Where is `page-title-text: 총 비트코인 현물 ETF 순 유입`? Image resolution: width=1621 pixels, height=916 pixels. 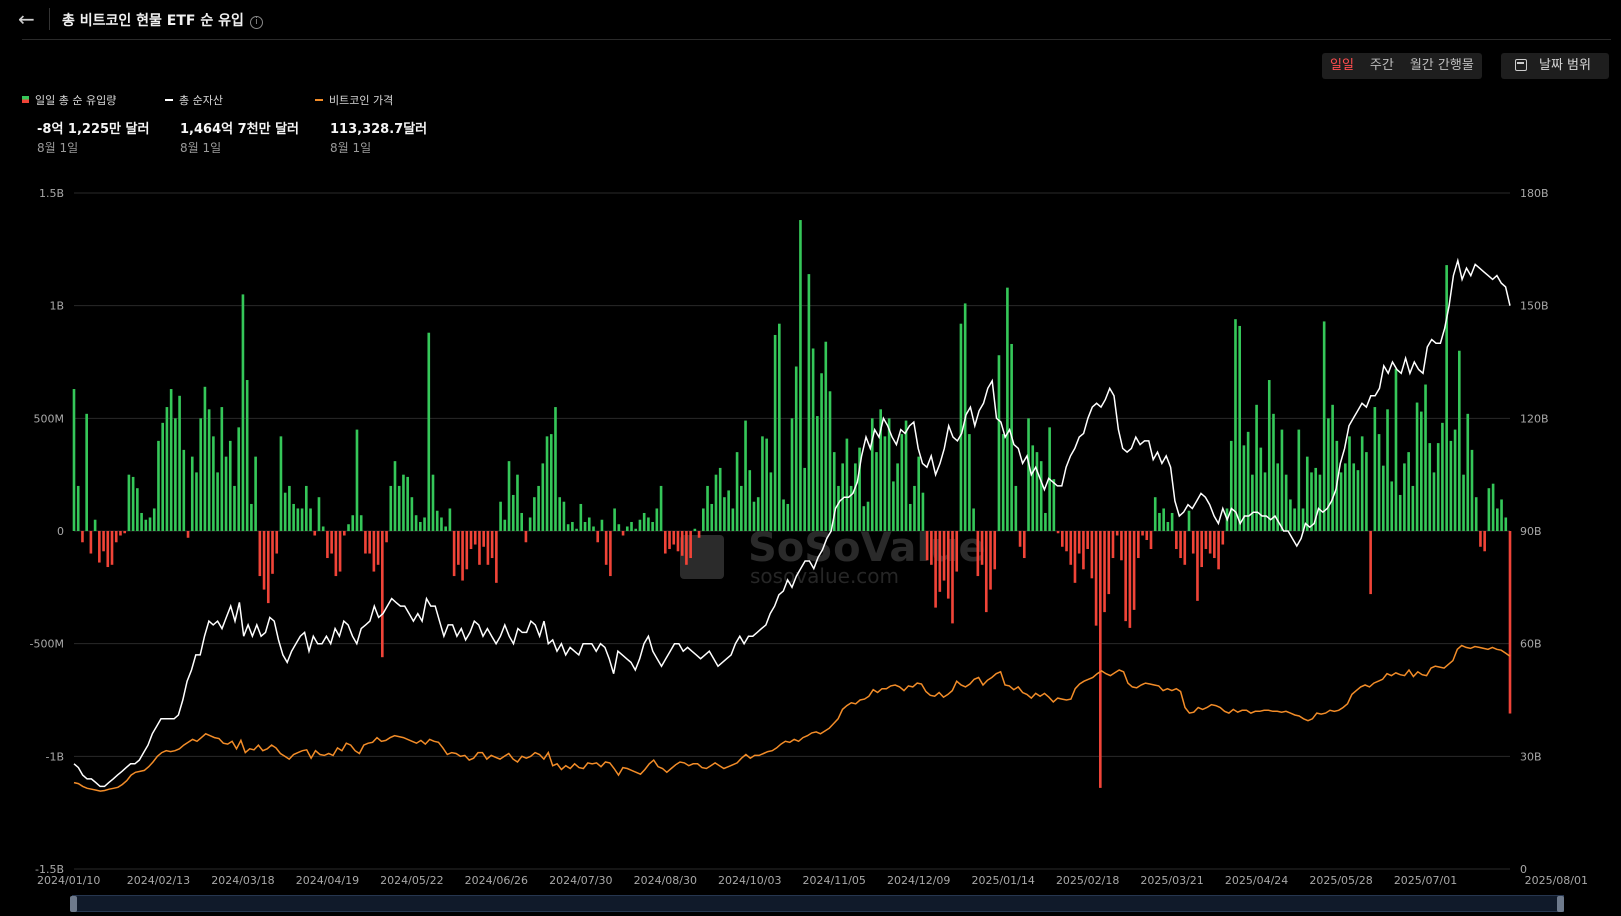
page-title-text: 총 비트코인 현물 ETF 순 유입 is located at coordinates (153, 21).